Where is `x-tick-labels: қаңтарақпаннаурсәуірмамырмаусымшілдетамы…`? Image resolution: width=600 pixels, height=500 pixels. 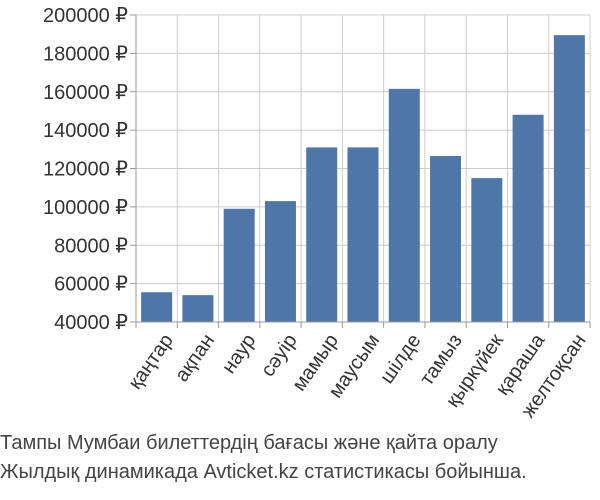
x-tick-labels: қаңтарақпаннаурсәуірмамырмаусымшілдетамы… is located at coordinates (357, 375).